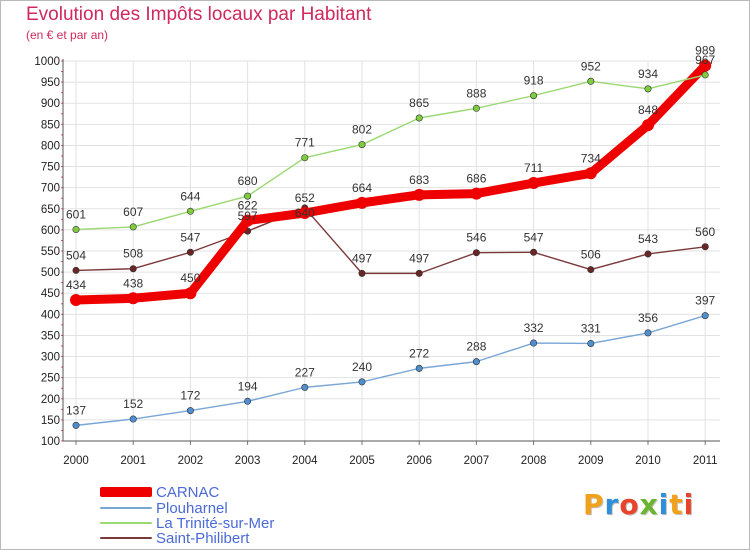  Describe the element at coordinates (50, 168) in the screenshot. I see `y-tick-label: 750` at that location.